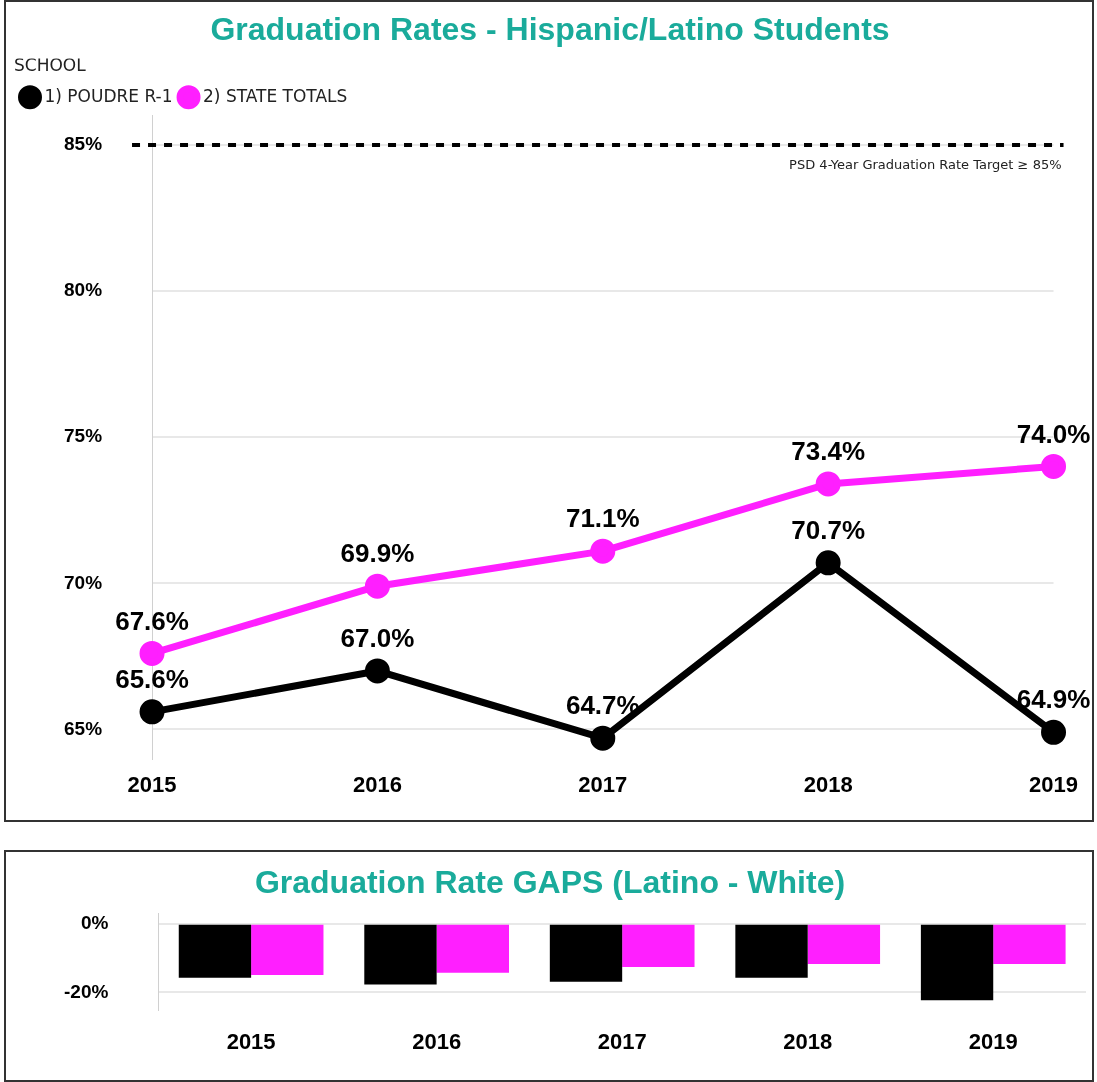 The width and height of the screenshot is (1097, 1082). What do you see at coordinates (925, 164) in the screenshot?
I see `ref-line-label: PSD 4-Year Graduation Rate Target ≥ 85%` at bounding box center [925, 164].